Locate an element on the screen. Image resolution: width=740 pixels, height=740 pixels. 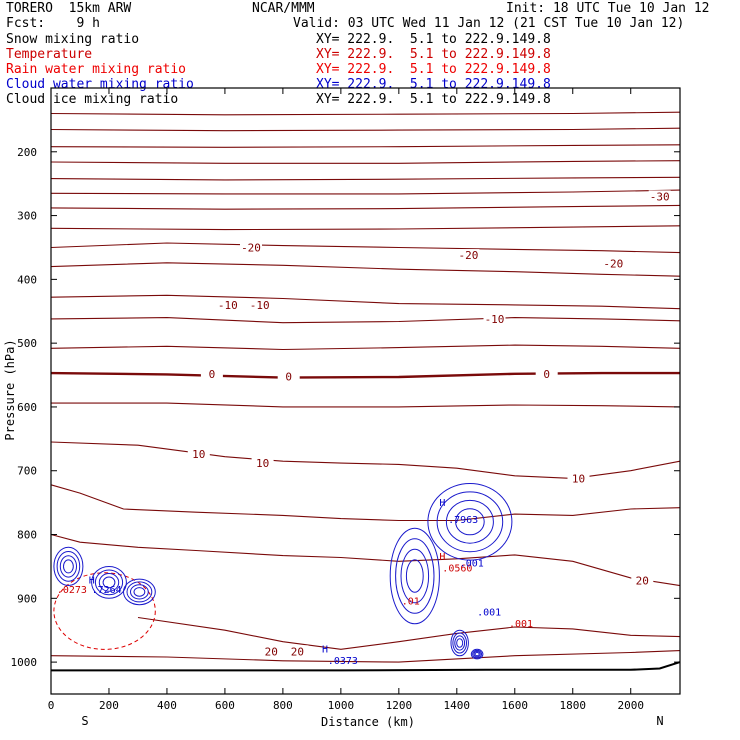
y-tick-label: 600 is located at coordinates (27, 407).